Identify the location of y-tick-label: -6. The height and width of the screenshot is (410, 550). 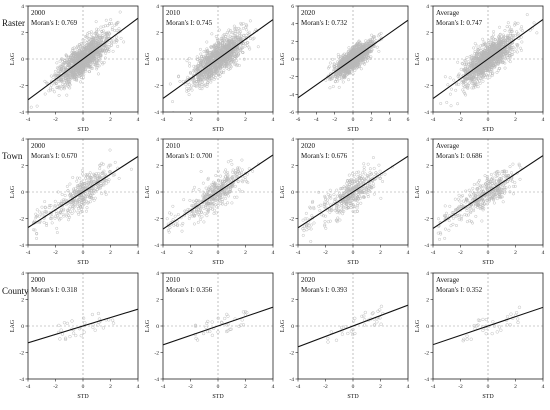
(291, 113).